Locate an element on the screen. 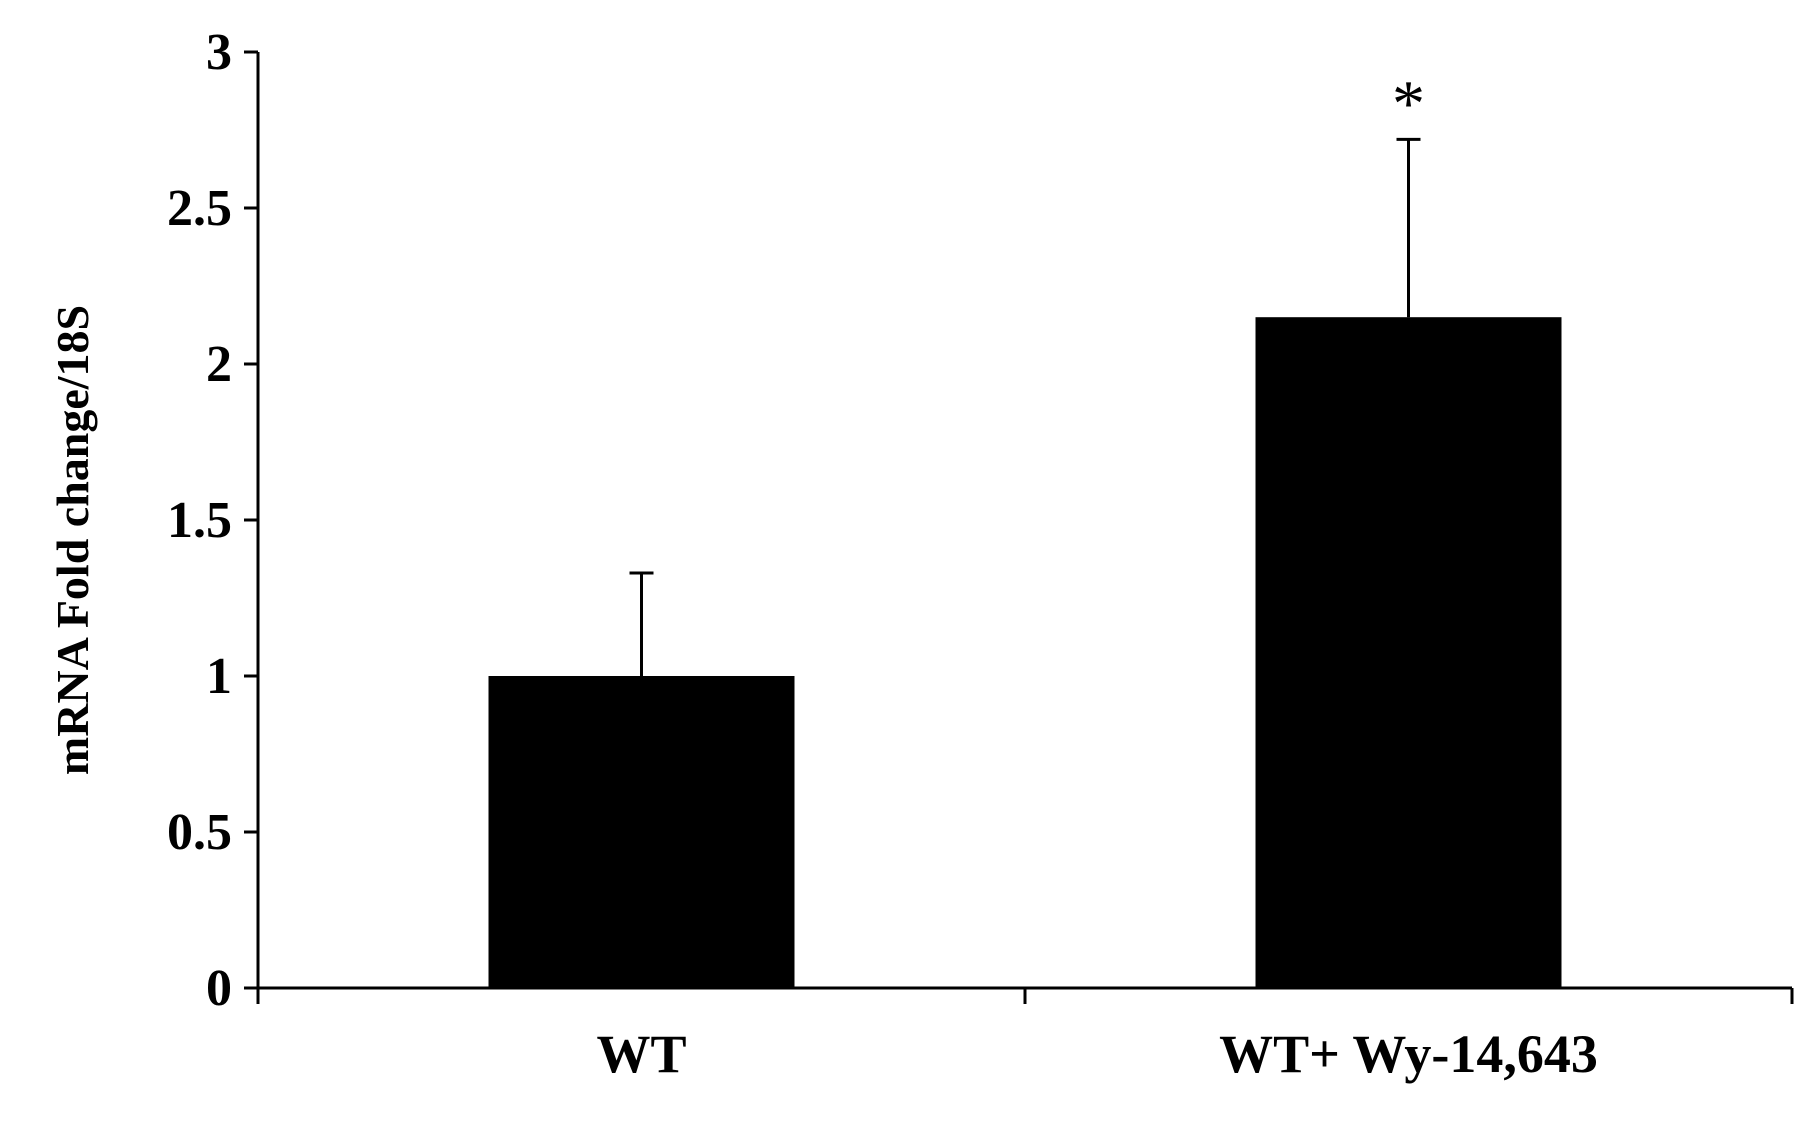 This screenshot has height=1142, width=1819. y-tick-label: 2.5 is located at coordinates (199, 208).